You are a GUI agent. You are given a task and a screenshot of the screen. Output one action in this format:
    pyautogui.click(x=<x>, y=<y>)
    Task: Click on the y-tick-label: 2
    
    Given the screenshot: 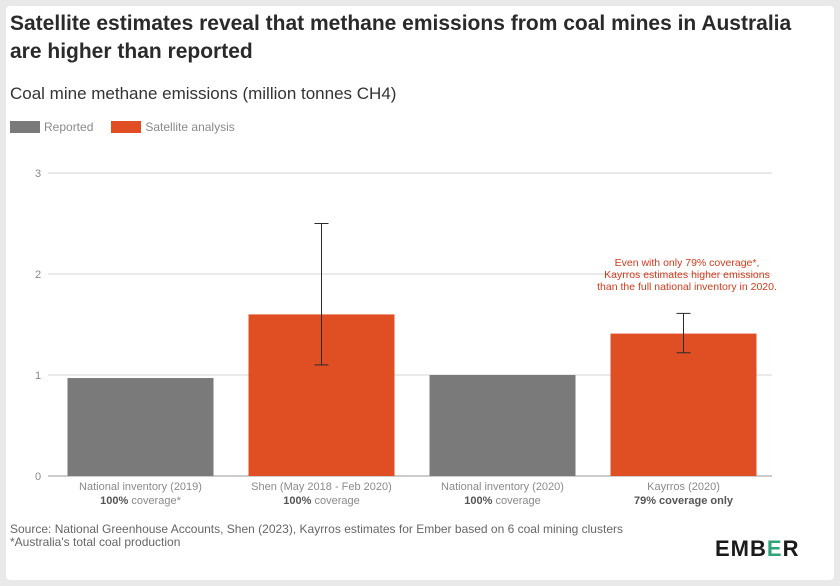 What is the action you would take?
    pyautogui.click(x=38, y=275)
    